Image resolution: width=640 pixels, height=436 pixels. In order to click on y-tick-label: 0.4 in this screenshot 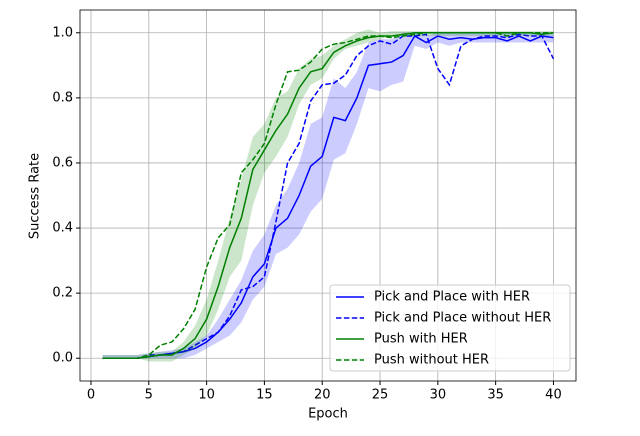, I will do `click(62, 228)`.